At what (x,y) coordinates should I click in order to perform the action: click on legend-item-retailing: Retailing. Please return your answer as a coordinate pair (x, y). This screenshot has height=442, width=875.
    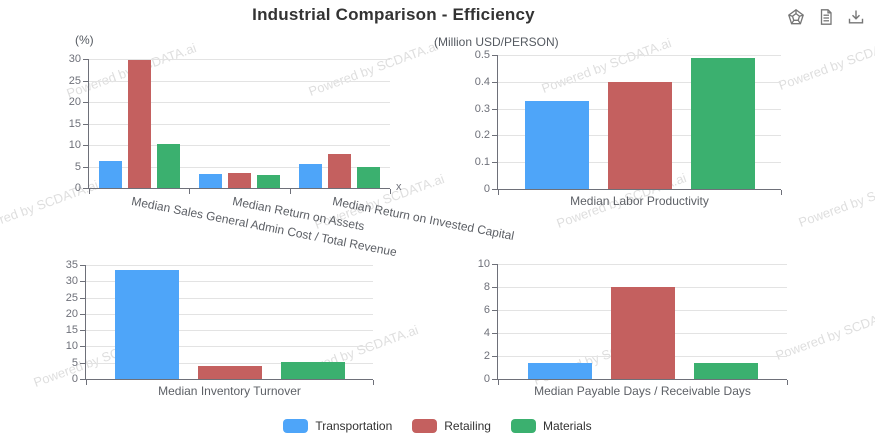
    Looking at the image, I should click on (451, 426).